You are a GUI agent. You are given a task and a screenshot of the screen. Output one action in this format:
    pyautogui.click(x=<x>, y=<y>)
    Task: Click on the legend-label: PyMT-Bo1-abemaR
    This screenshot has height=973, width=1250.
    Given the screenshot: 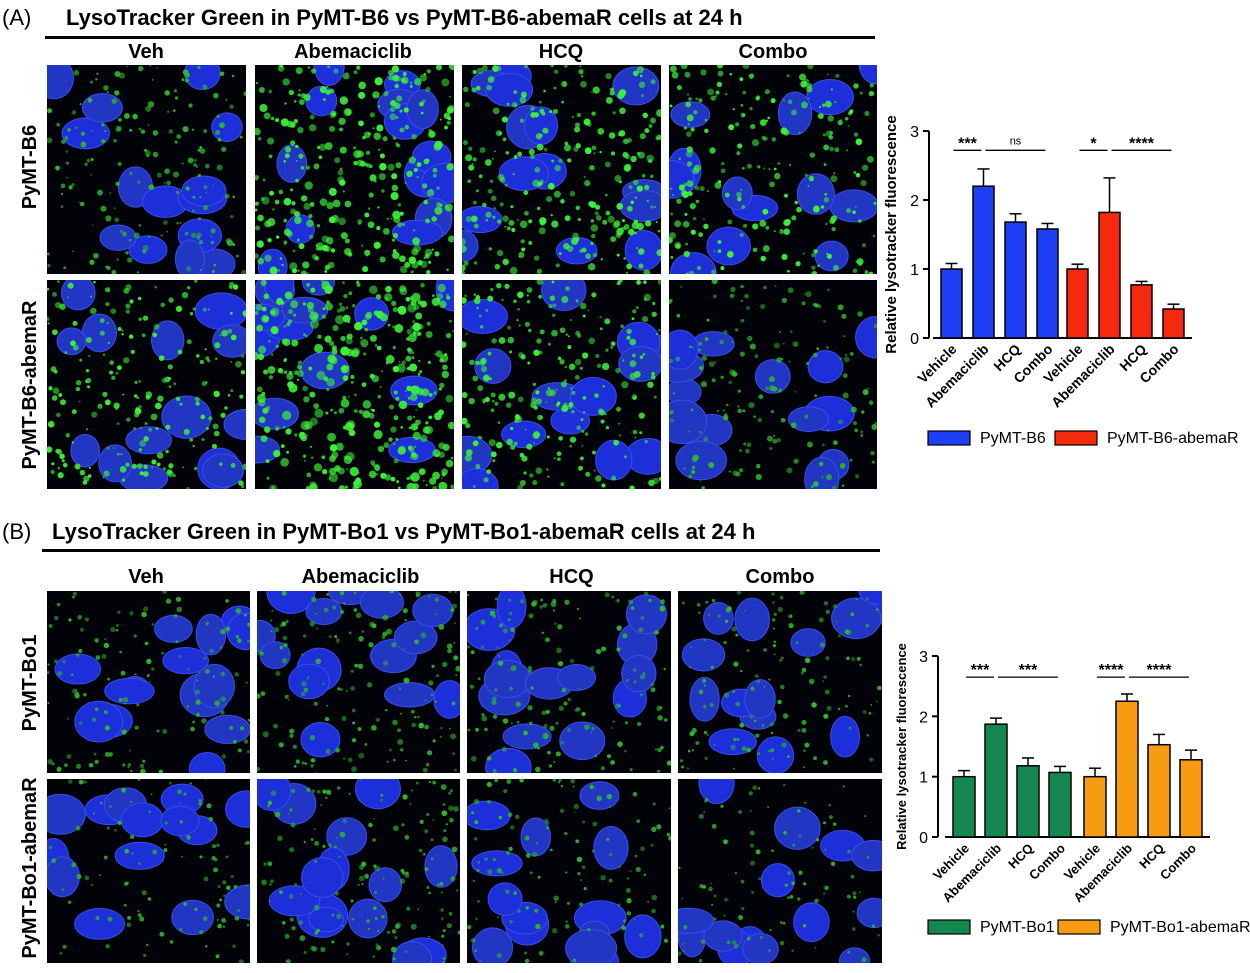 What is the action you would take?
    pyautogui.click(x=1180, y=927)
    